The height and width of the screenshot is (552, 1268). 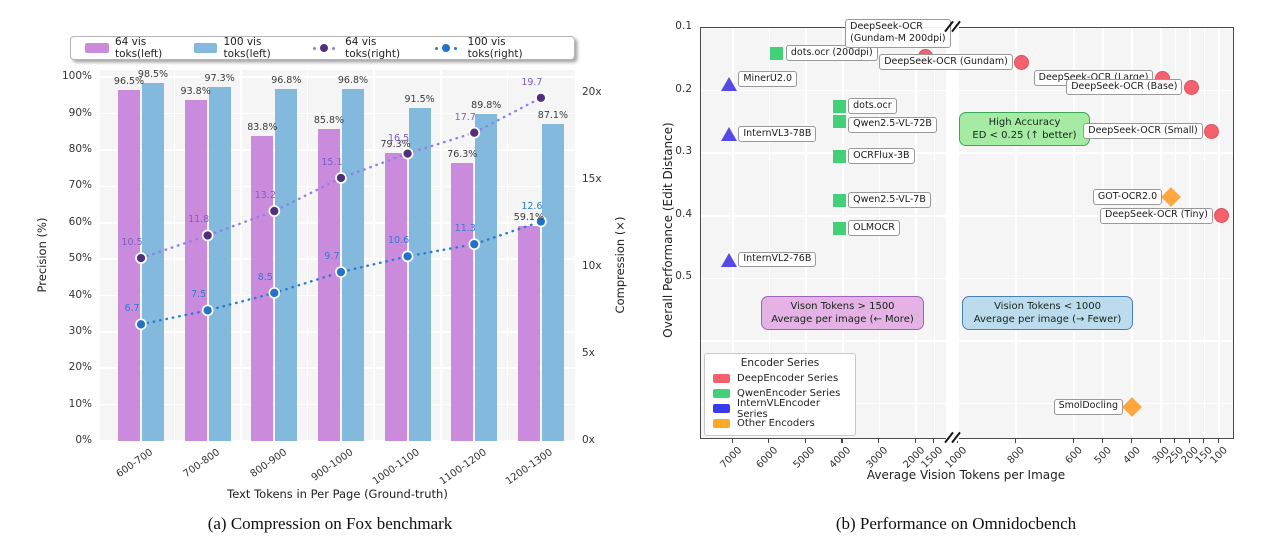 I want to click on point-label-text: Qwen2.5-VL-72B, so click(x=892, y=124).